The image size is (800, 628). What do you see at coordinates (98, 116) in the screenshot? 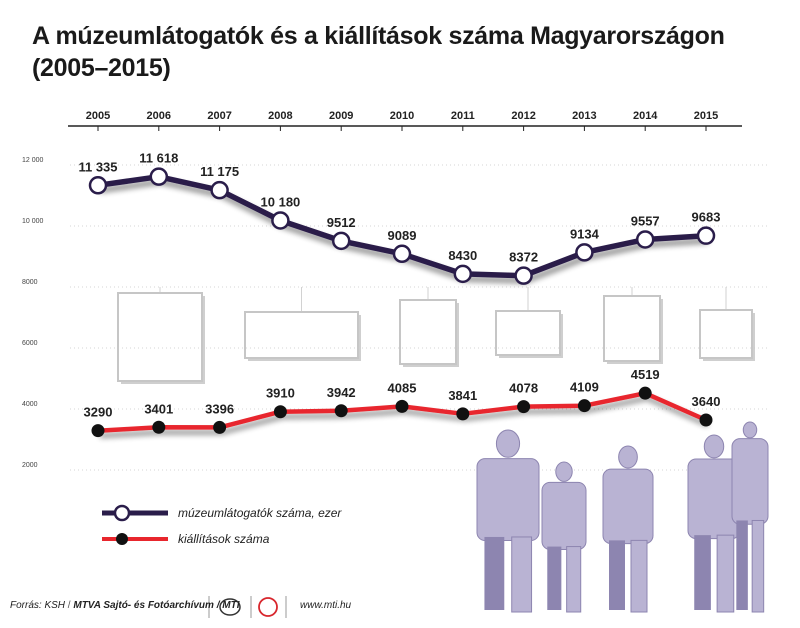
I see `x-tick-label: 2005` at bounding box center [98, 116].